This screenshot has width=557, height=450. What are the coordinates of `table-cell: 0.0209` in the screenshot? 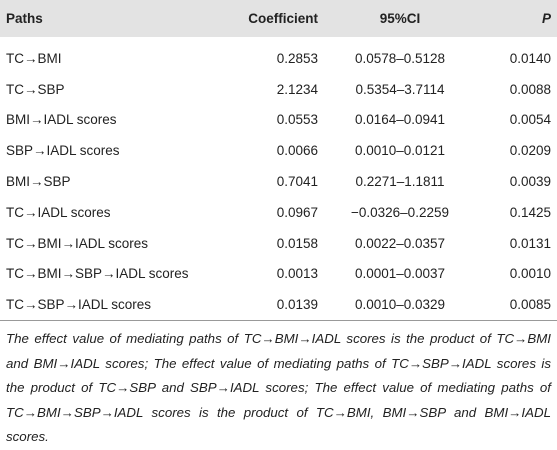 It's located at (530, 151).